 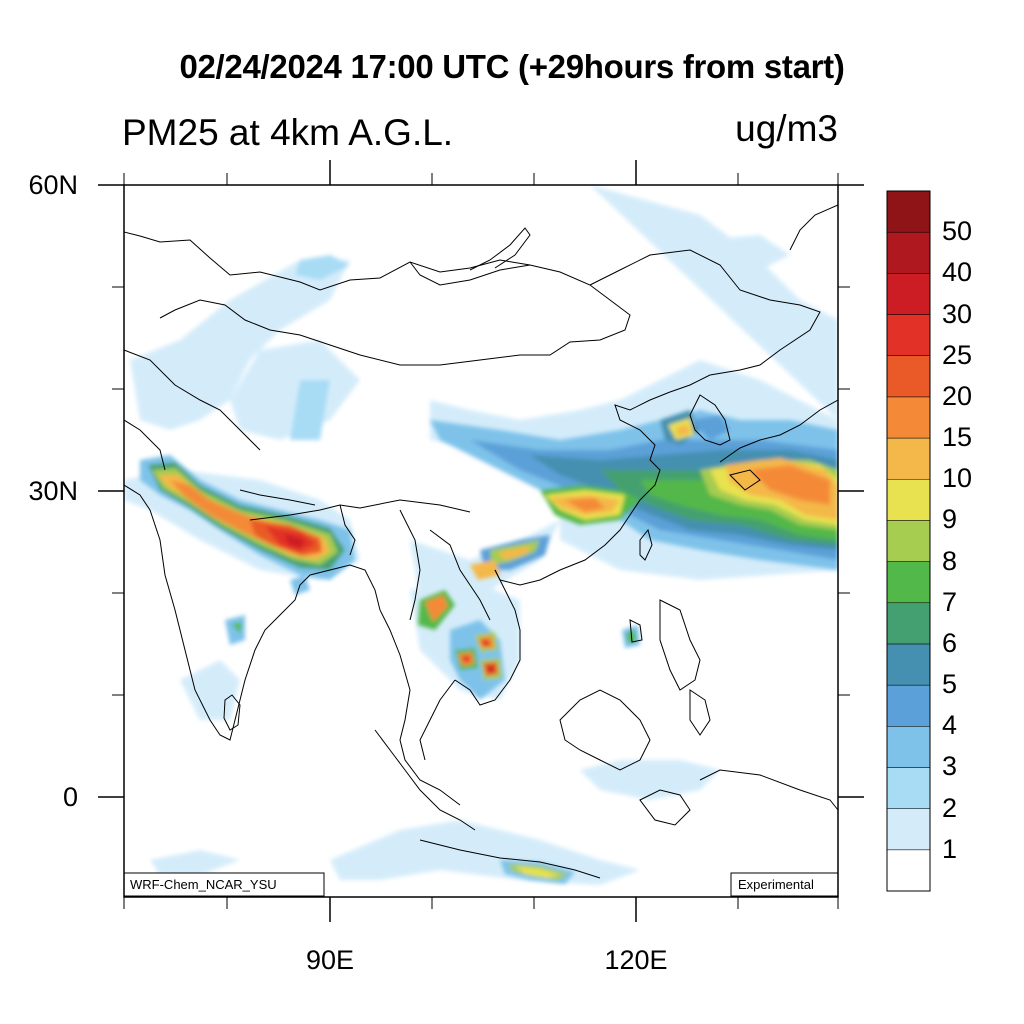 What do you see at coordinates (203, 885) in the screenshot?
I see `model-credit: WRF-Chem_NCAR_YSU` at bounding box center [203, 885].